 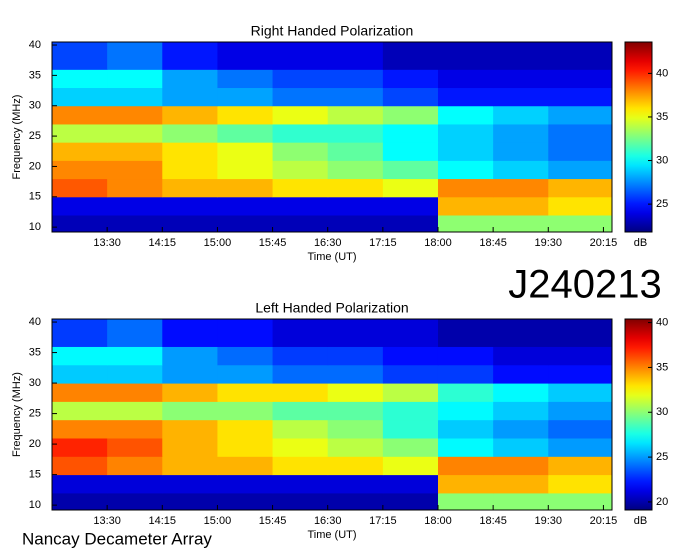 What do you see at coordinates (35, 197) in the screenshot?
I see `y-tick-label: 15` at bounding box center [35, 197].